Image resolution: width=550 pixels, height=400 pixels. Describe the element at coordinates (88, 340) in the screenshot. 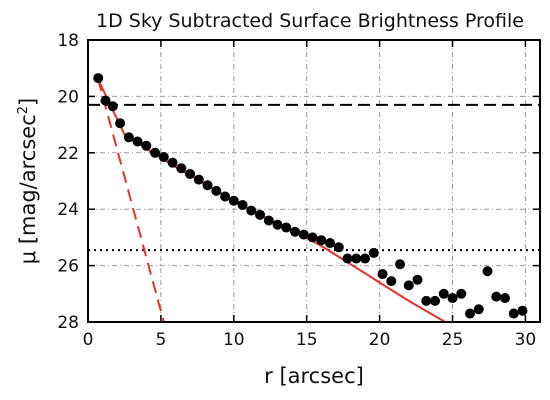

I see `x-tick-label: 0` at that location.